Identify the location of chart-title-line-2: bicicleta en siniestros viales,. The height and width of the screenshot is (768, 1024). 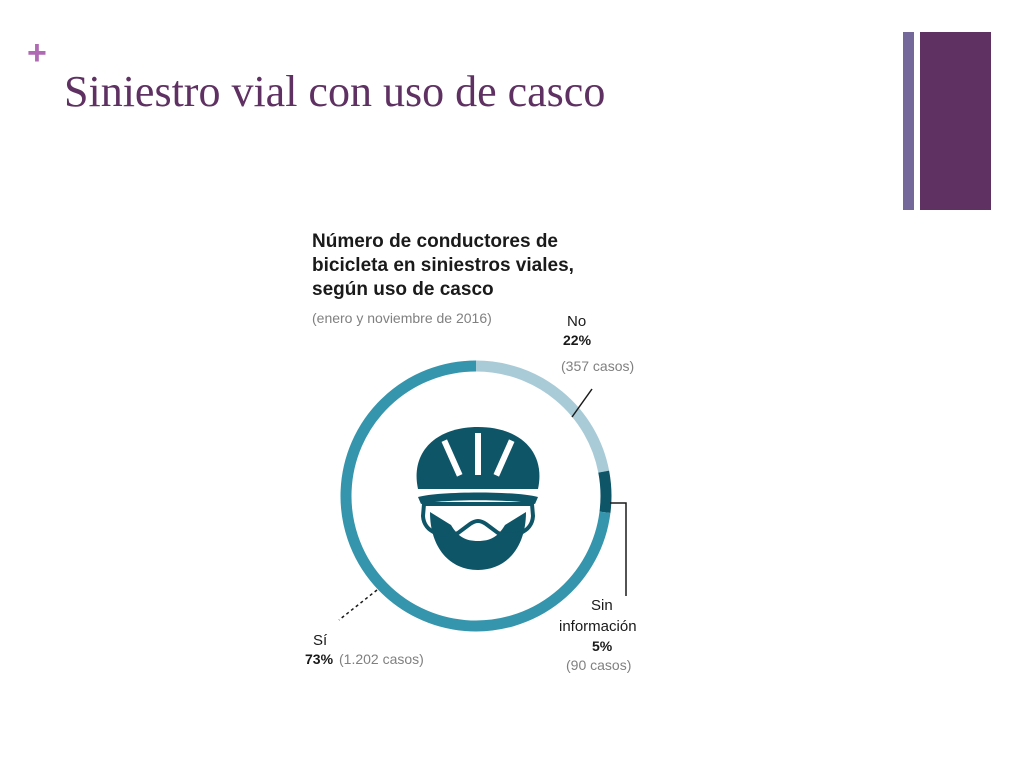
(443, 265).